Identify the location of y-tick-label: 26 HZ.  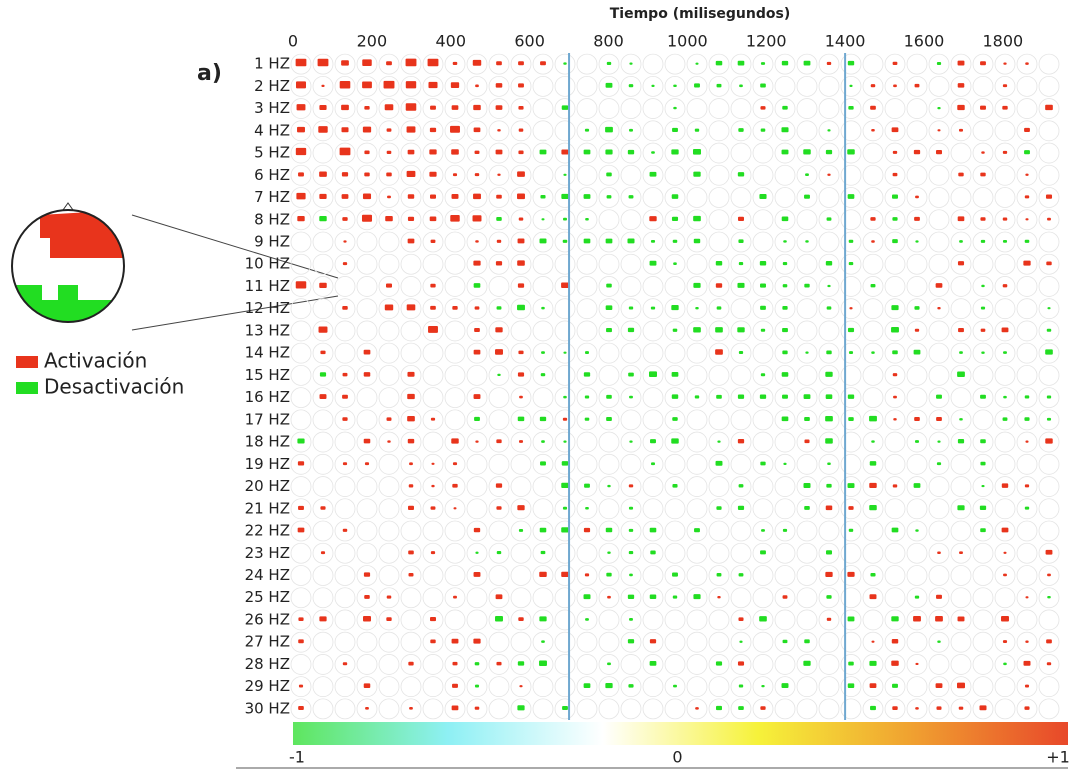
(267, 619).